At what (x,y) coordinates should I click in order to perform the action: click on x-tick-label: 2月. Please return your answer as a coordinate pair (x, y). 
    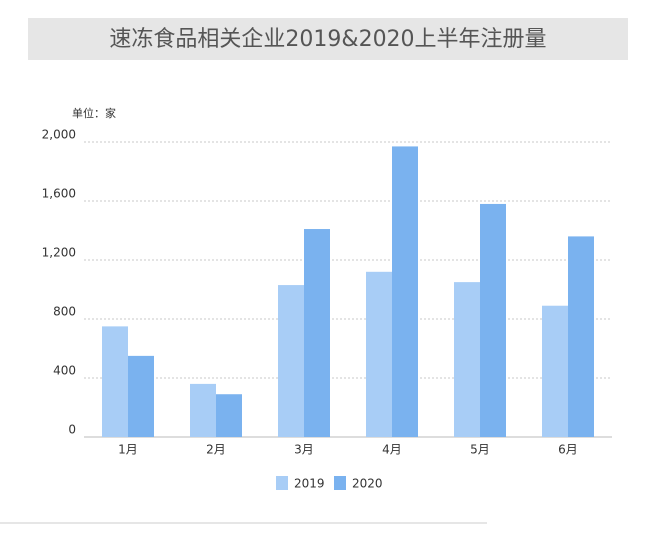
    Looking at the image, I should click on (216, 450).